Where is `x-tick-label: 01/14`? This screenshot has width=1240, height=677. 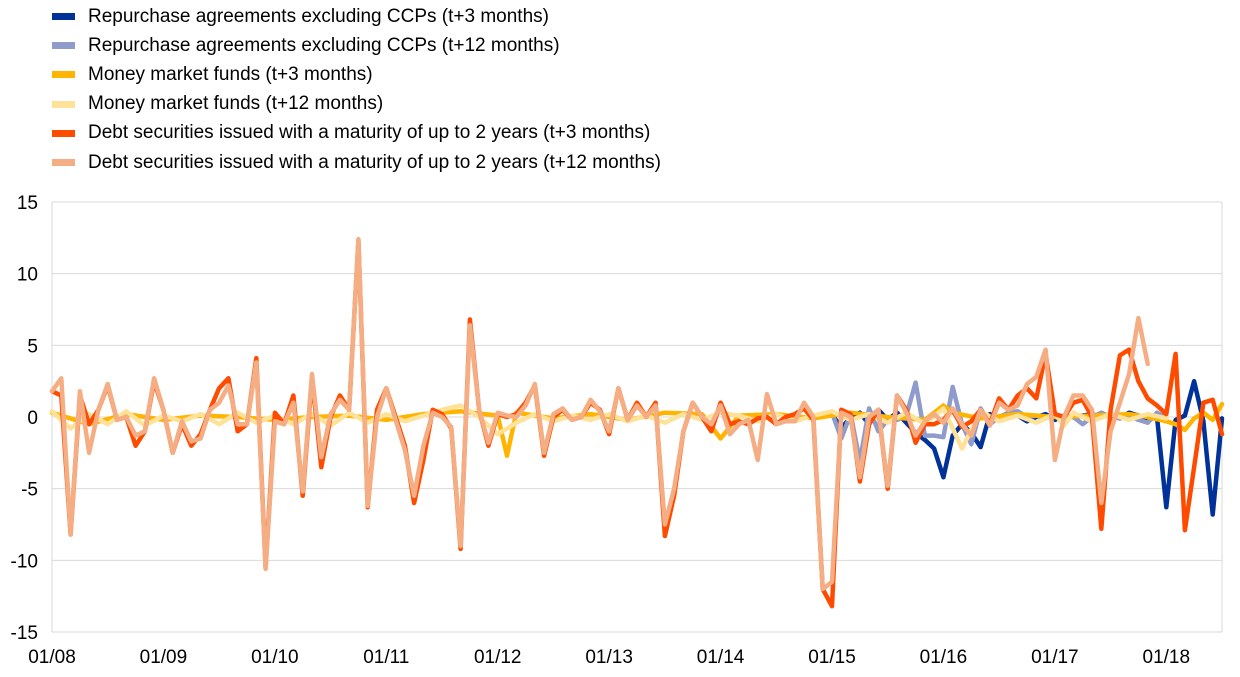
x-tick-label: 01/14 is located at coordinates (721, 657).